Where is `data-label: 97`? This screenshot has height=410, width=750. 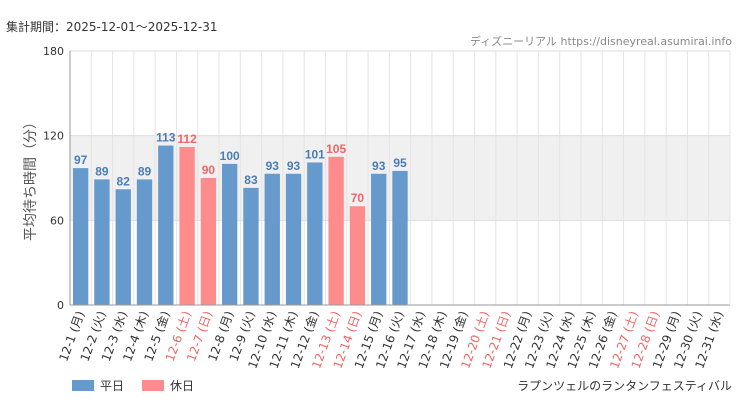 data-label: 97 is located at coordinates (81, 160).